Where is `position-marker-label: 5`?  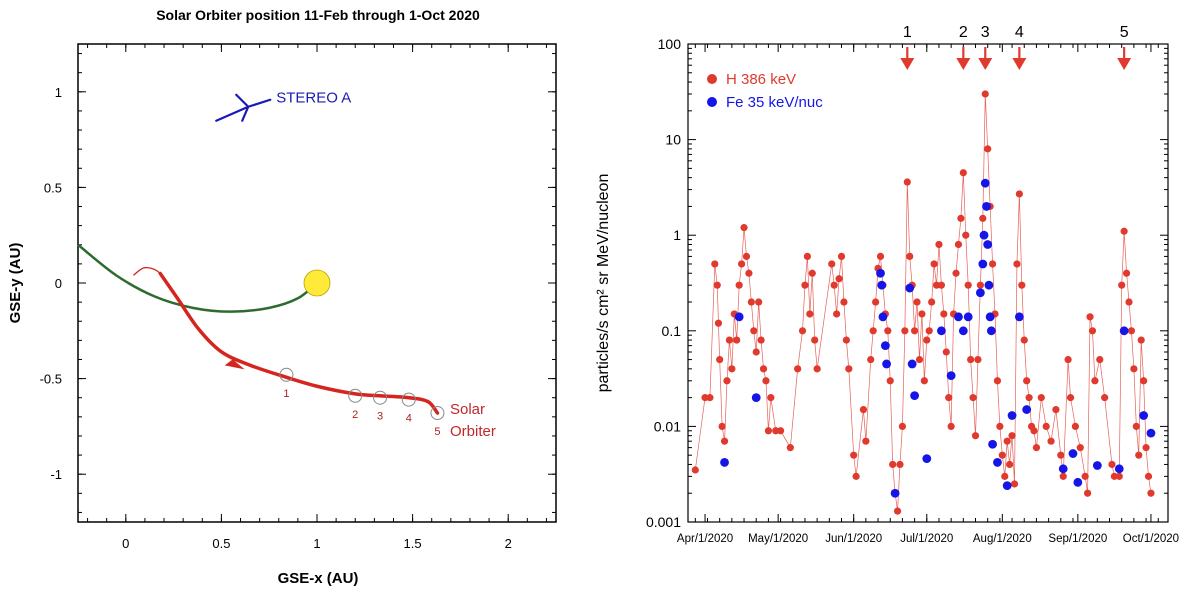
position-marker-label: 5 is located at coordinates (437, 432).